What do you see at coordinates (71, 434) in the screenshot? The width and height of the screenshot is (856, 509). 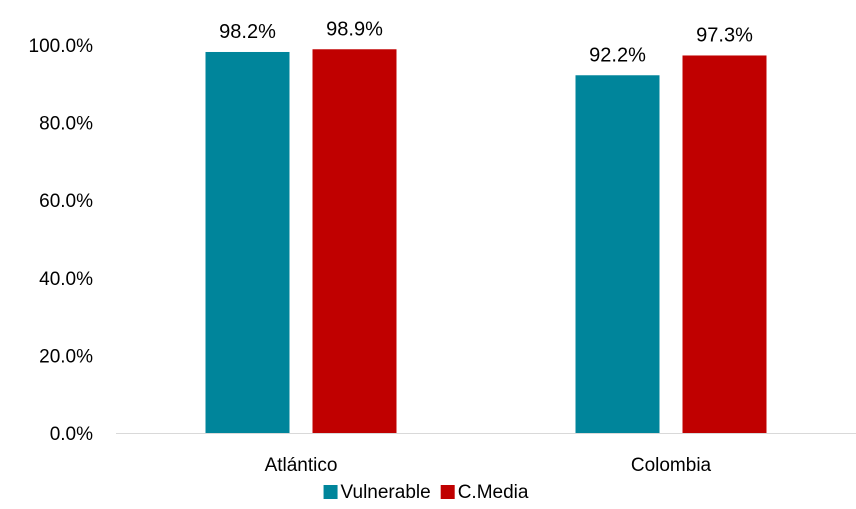 I see `y-tick-label: 0.0%` at bounding box center [71, 434].